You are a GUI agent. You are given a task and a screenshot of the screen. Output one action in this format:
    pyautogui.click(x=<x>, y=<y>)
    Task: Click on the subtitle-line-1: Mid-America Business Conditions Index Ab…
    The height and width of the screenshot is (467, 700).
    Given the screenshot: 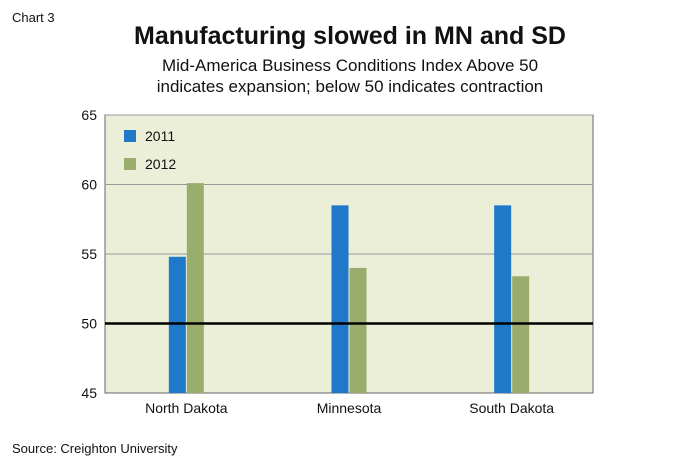 What is the action you would take?
    pyautogui.click(x=350, y=65)
    